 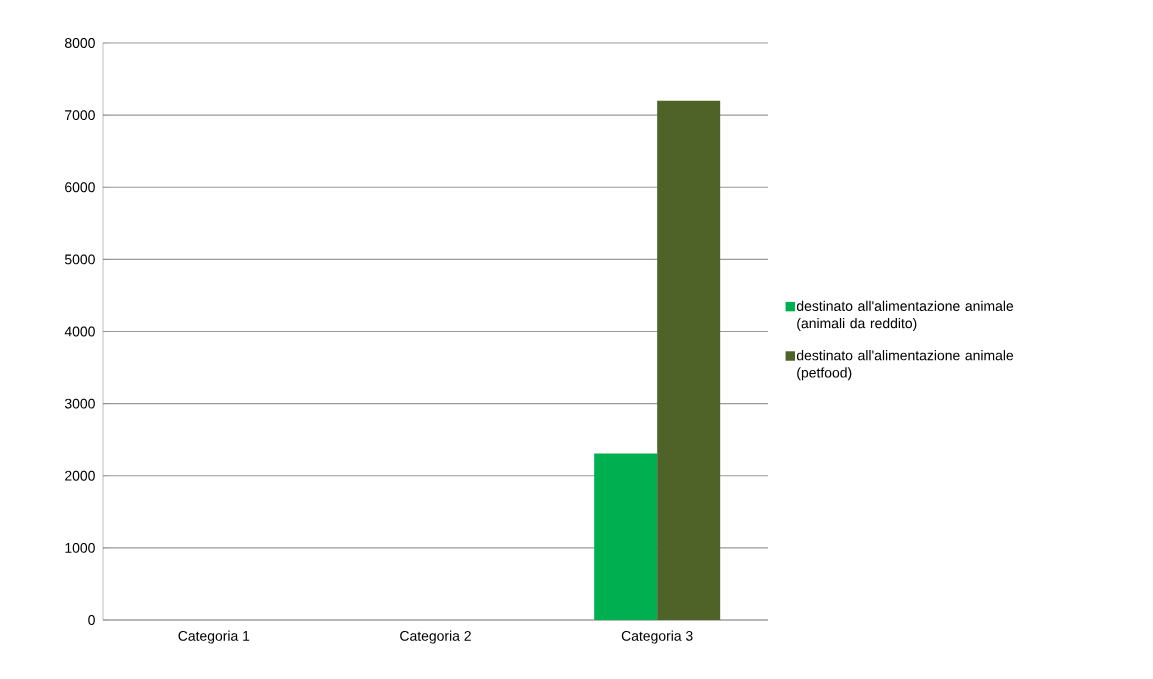 What do you see at coordinates (80, 187) in the screenshot?
I see `y-tick-label: 6000` at bounding box center [80, 187].